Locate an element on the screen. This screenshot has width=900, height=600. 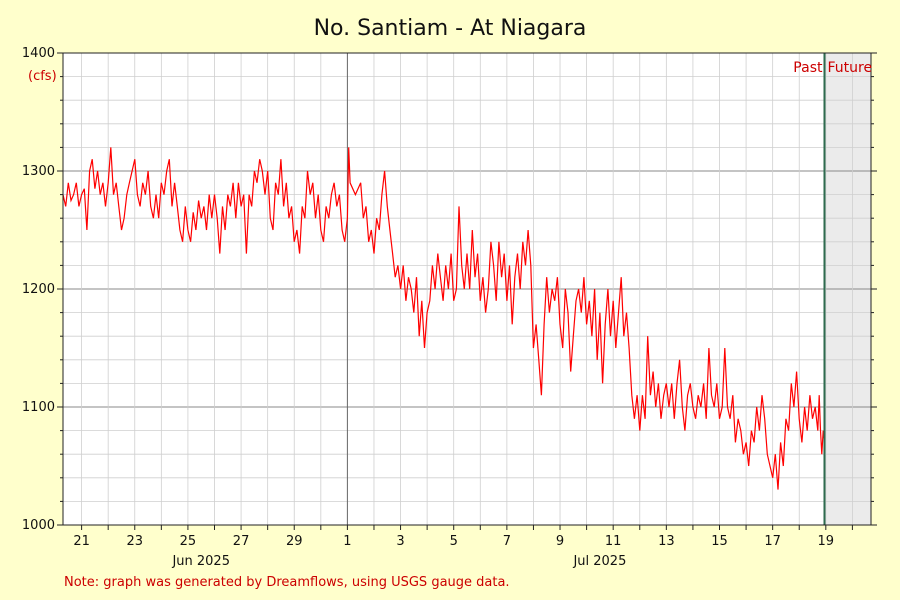
x-tick-label: 1 is located at coordinates (347, 541).